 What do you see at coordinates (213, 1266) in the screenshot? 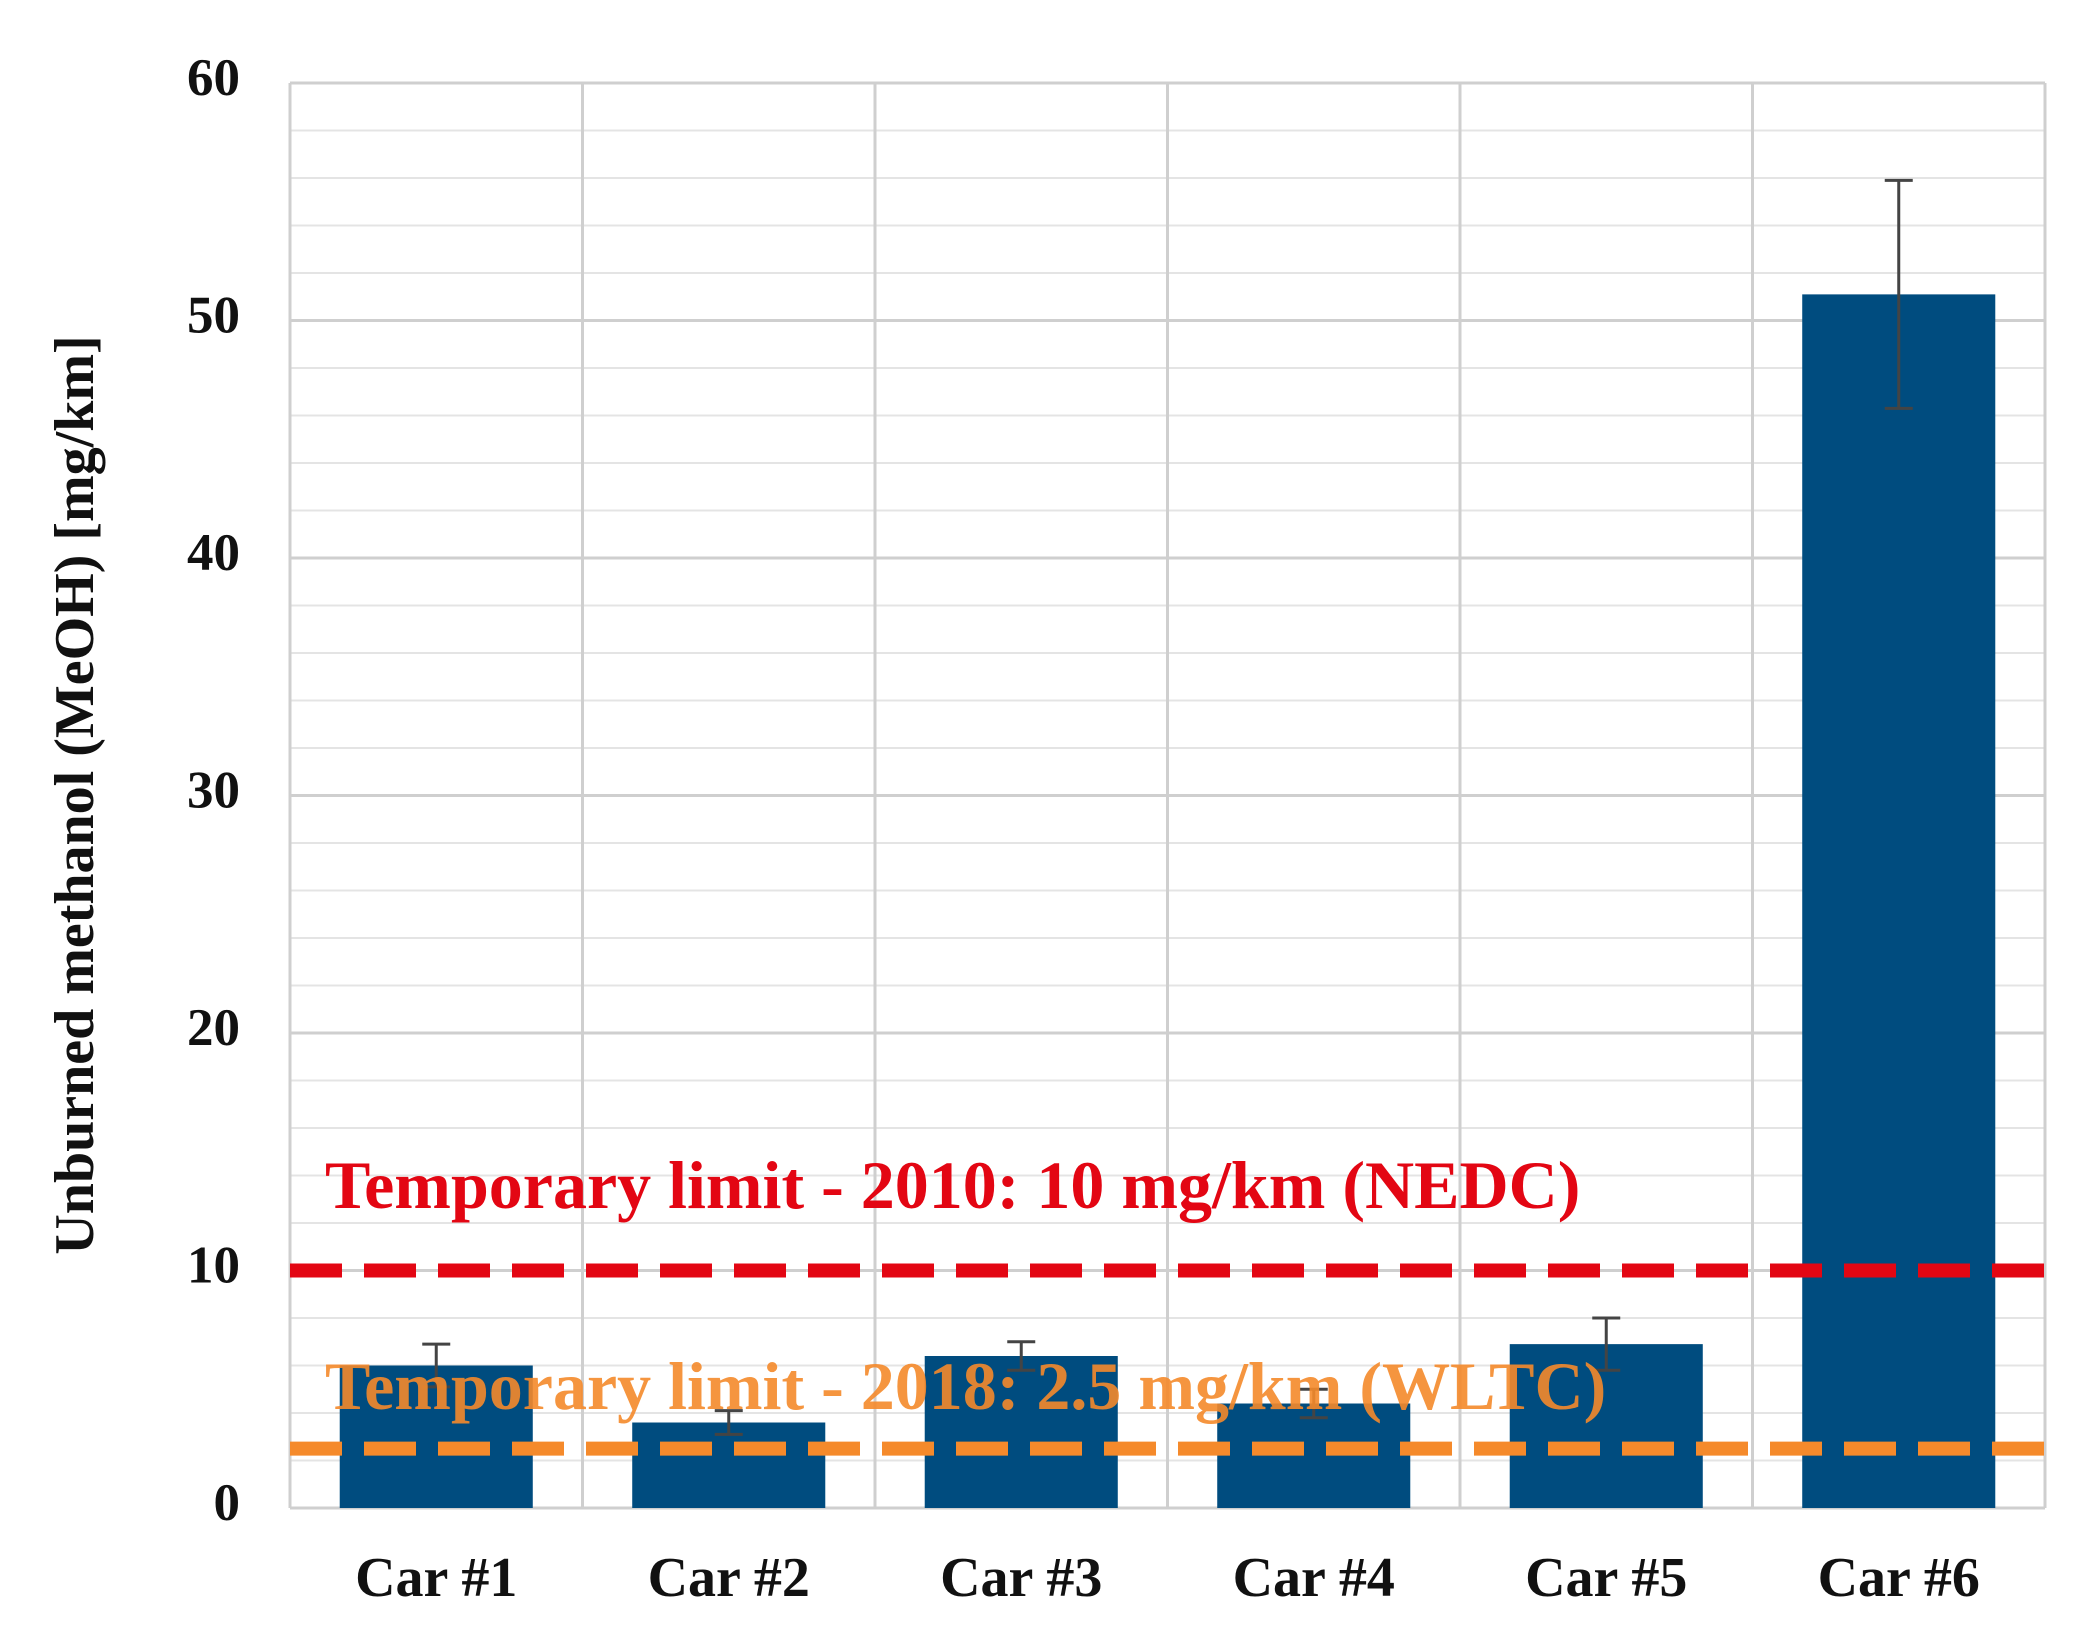
I see `y-tick-label: 10` at bounding box center [213, 1266].